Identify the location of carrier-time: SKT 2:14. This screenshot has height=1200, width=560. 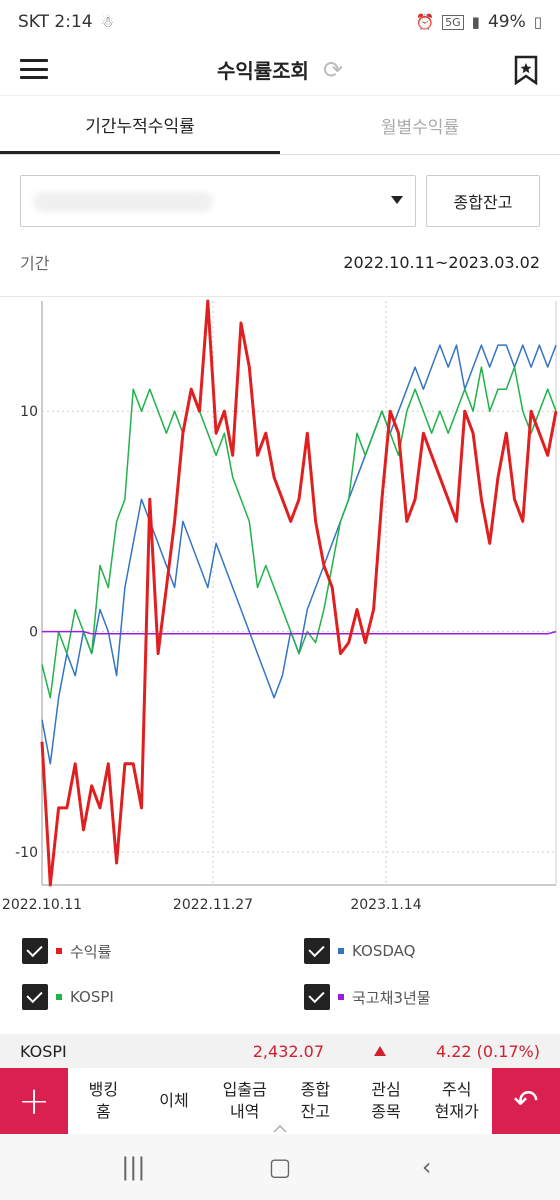
(55, 22).